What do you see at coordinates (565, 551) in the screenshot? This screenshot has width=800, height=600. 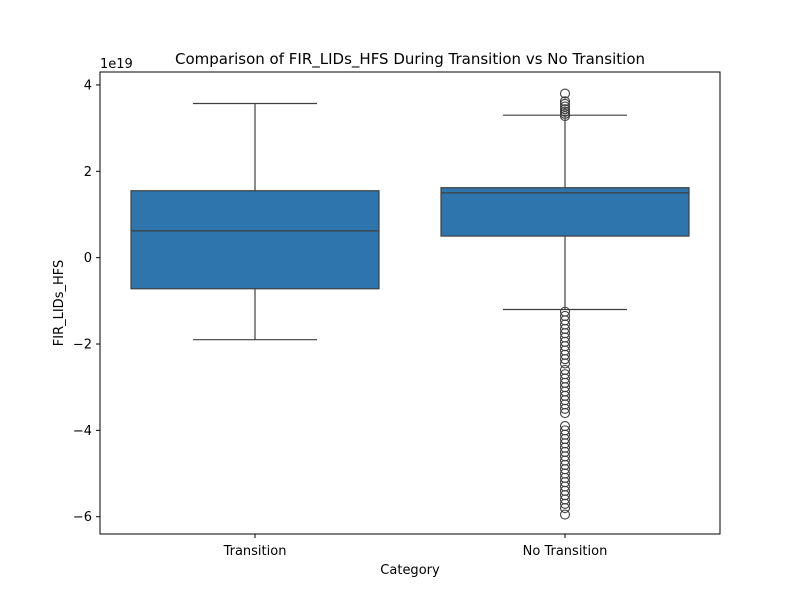 I see `x-tick-label: No Transition` at bounding box center [565, 551].